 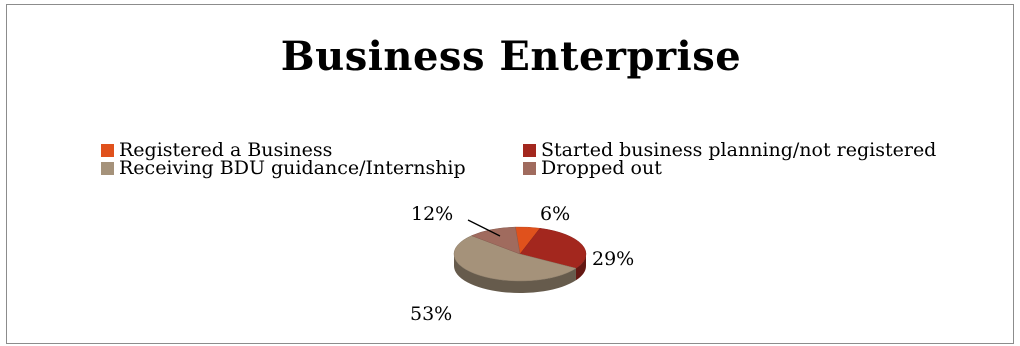 What do you see at coordinates (226, 150) in the screenshot?
I see `legend-label-registered: Registered a Business` at bounding box center [226, 150].